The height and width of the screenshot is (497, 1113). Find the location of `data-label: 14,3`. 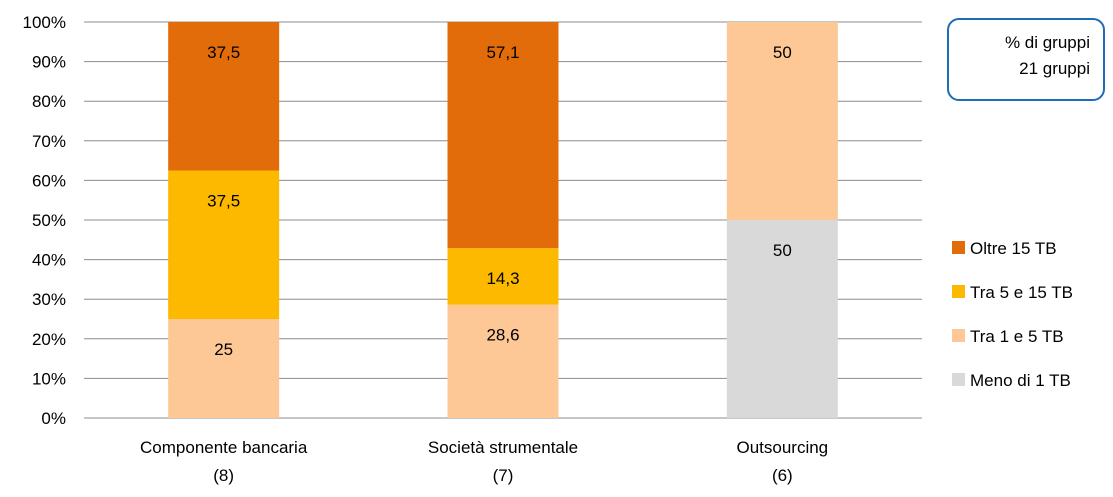

data-label: 14,3 is located at coordinates (502, 278).